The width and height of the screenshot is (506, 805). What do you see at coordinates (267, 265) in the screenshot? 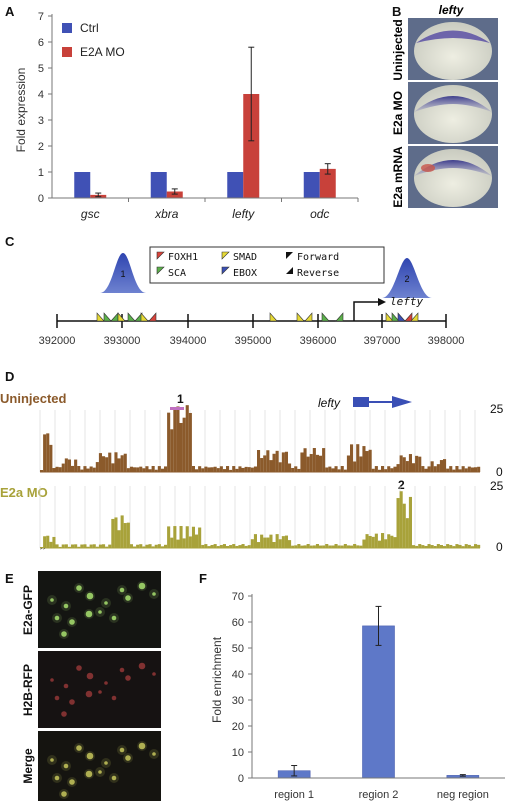
I see `panel-c-legend: FOXH1 SMAD Forward SCA EBOX Reverse` at bounding box center [267, 265].